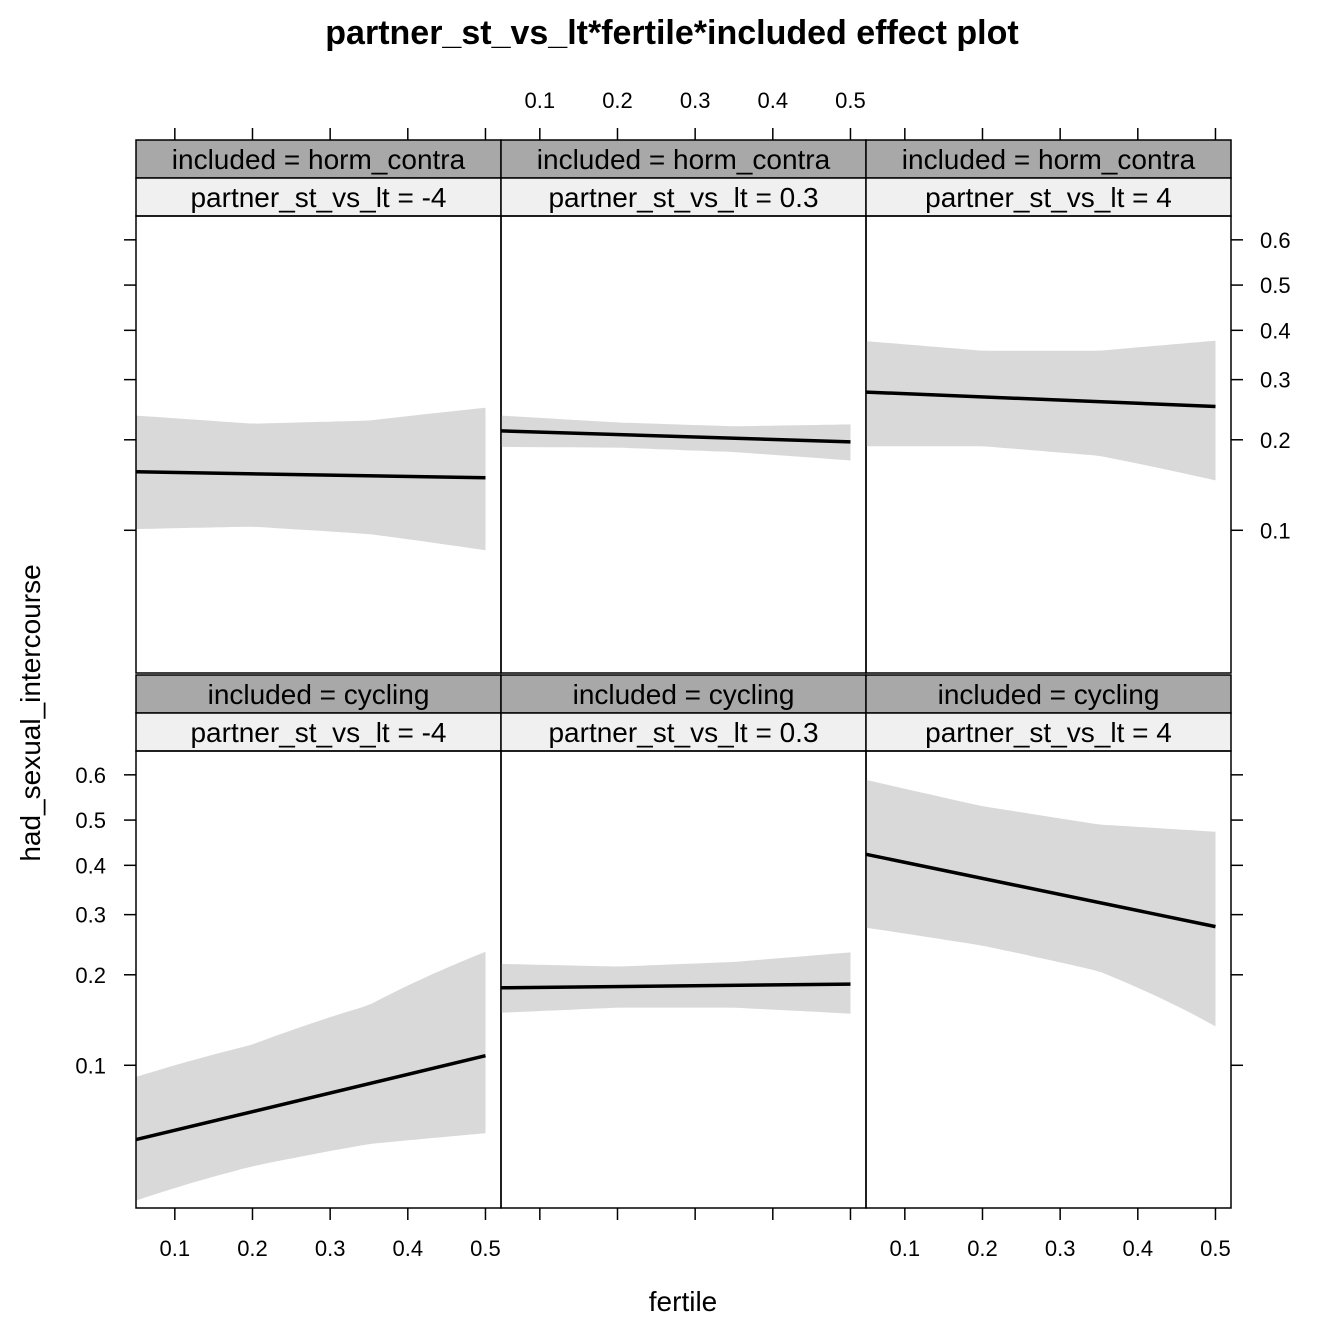  I want to click on y-tick-label: 0.5, so click(90, 820).